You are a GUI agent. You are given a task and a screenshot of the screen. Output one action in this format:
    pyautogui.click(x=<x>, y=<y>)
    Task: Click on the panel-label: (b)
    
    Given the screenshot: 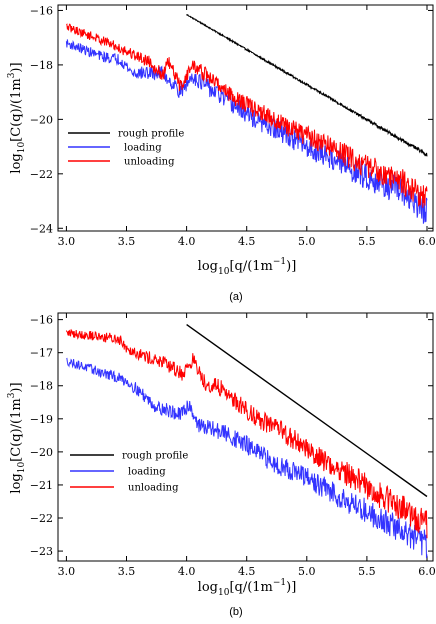 What is the action you would take?
    pyautogui.click(x=235, y=612)
    